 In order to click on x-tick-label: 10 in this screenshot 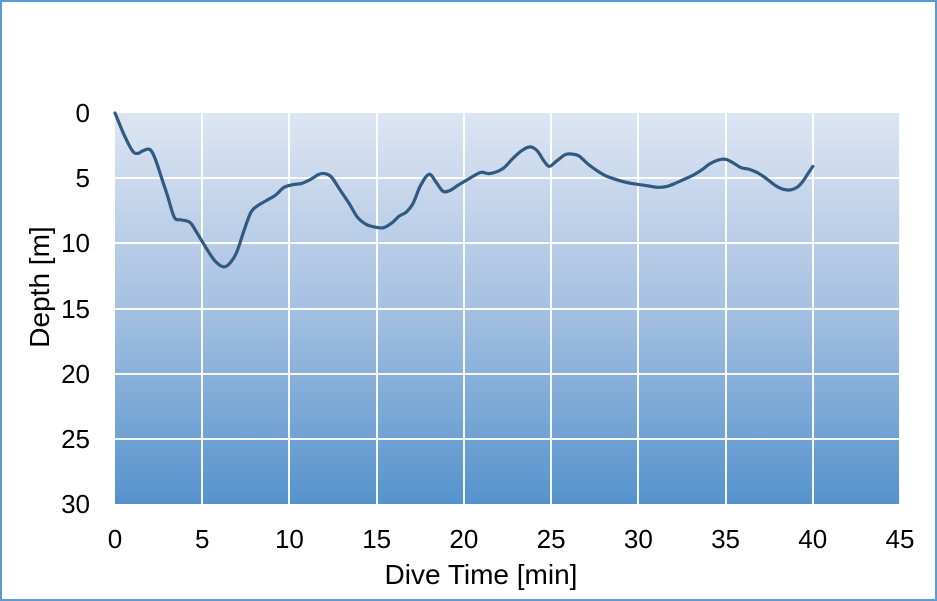, I will do `click(289, 539)`.